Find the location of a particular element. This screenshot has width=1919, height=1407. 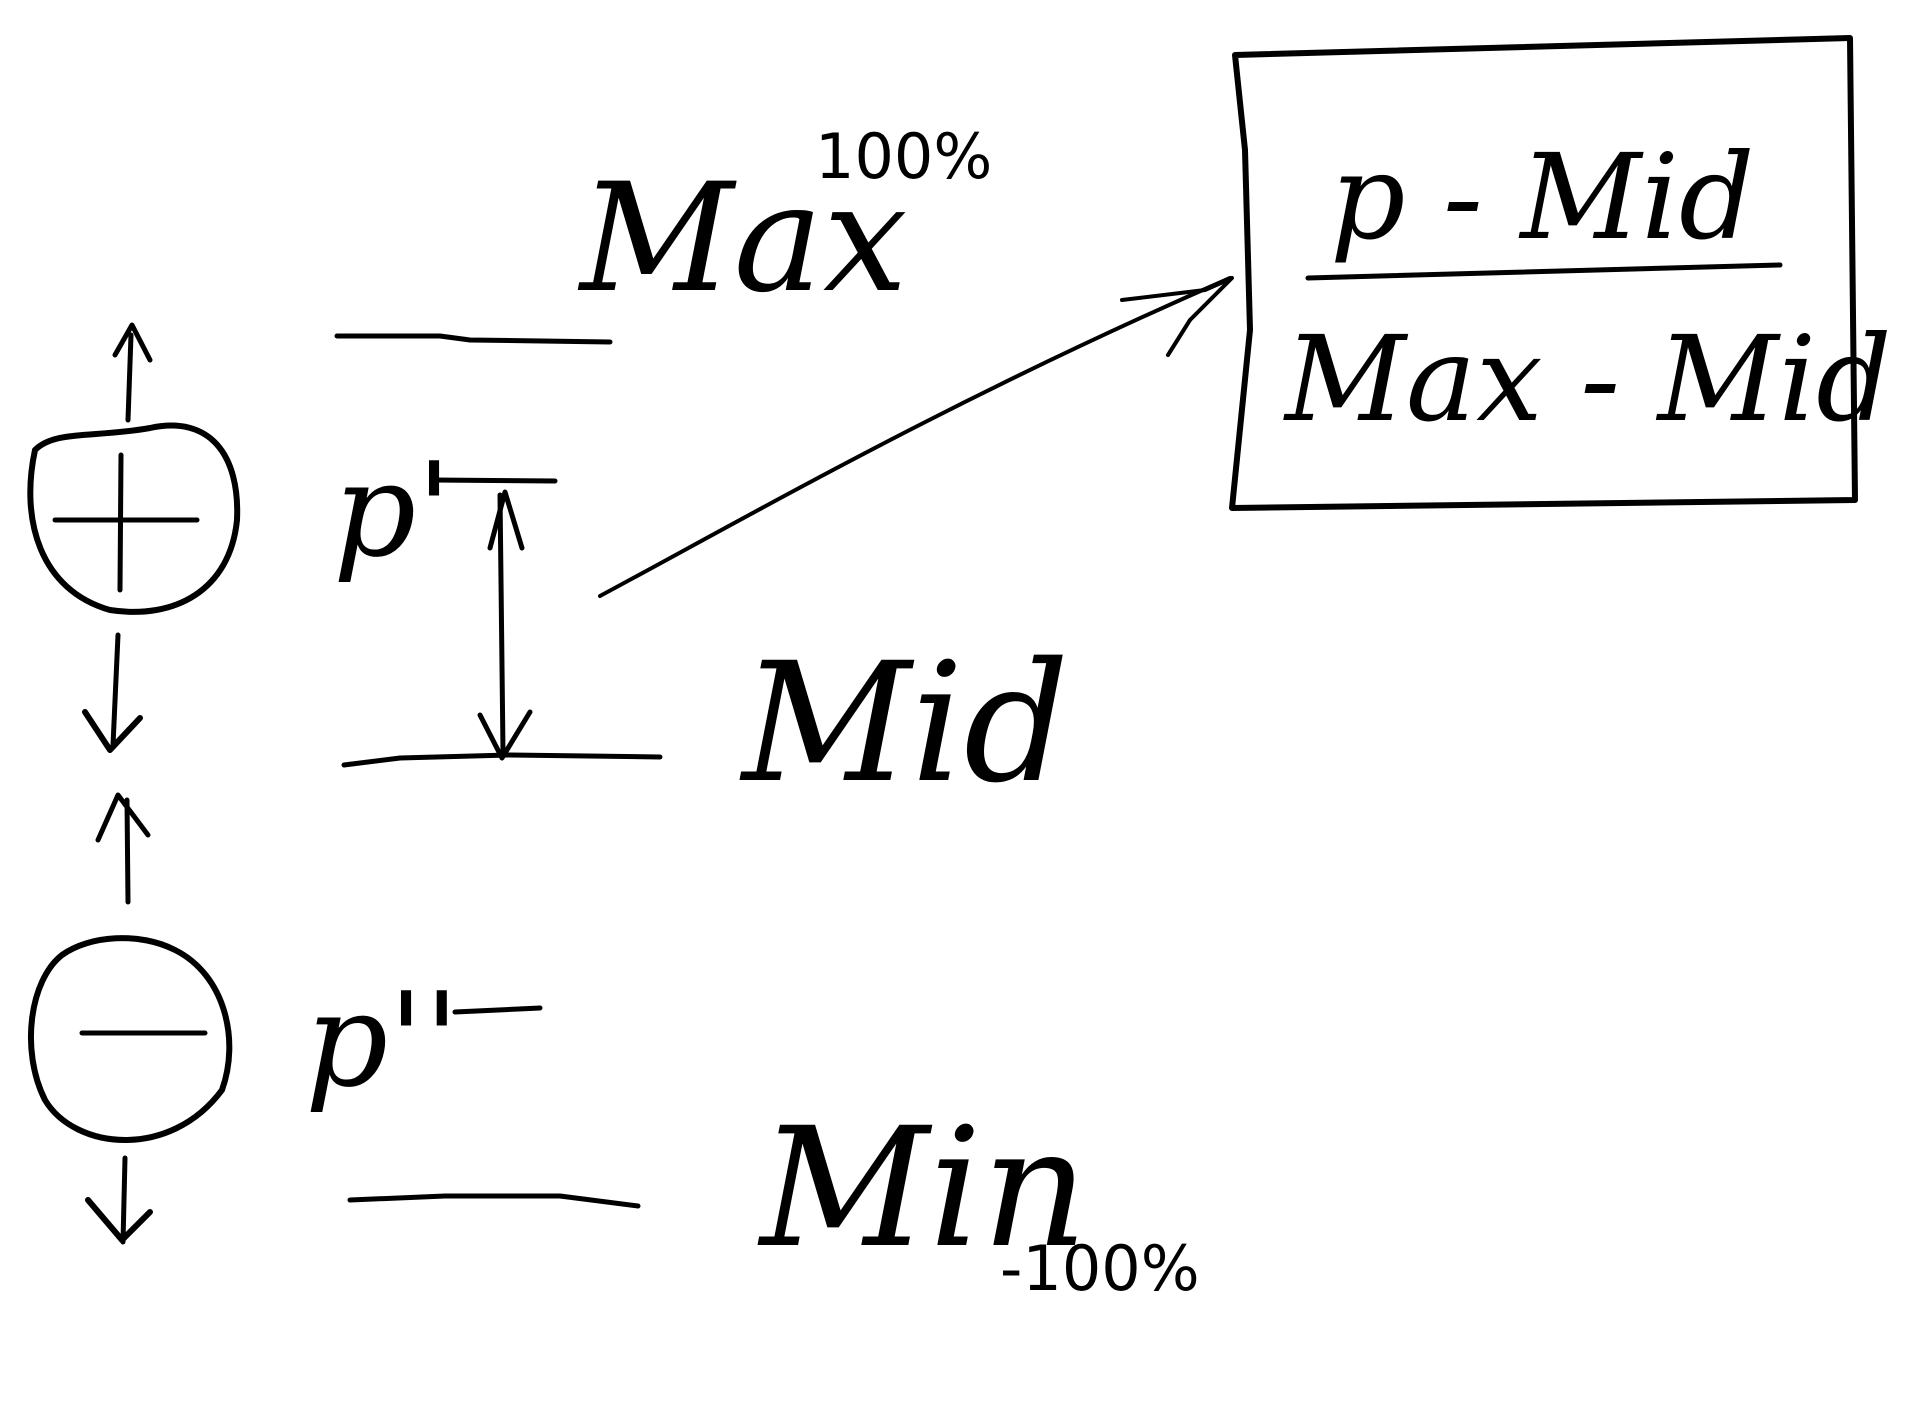

plus-circle-outline is located at coordinates (134, 518).